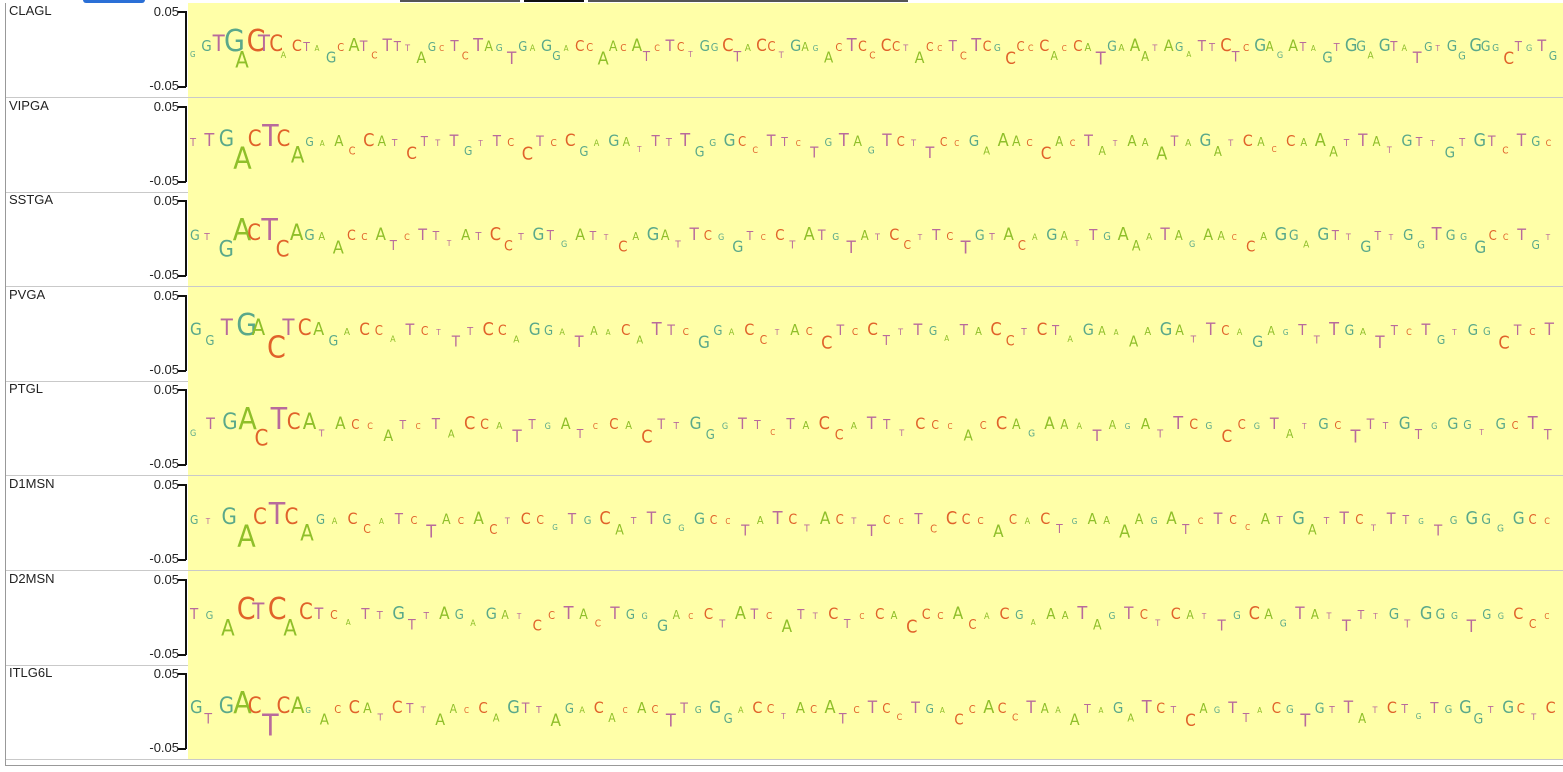 This screenshot has height=772, width=1563. What do you see at coordinates (29, 105) in the screenshot?
I see `track-label: VIPGA` at bounding box center [29, 105].